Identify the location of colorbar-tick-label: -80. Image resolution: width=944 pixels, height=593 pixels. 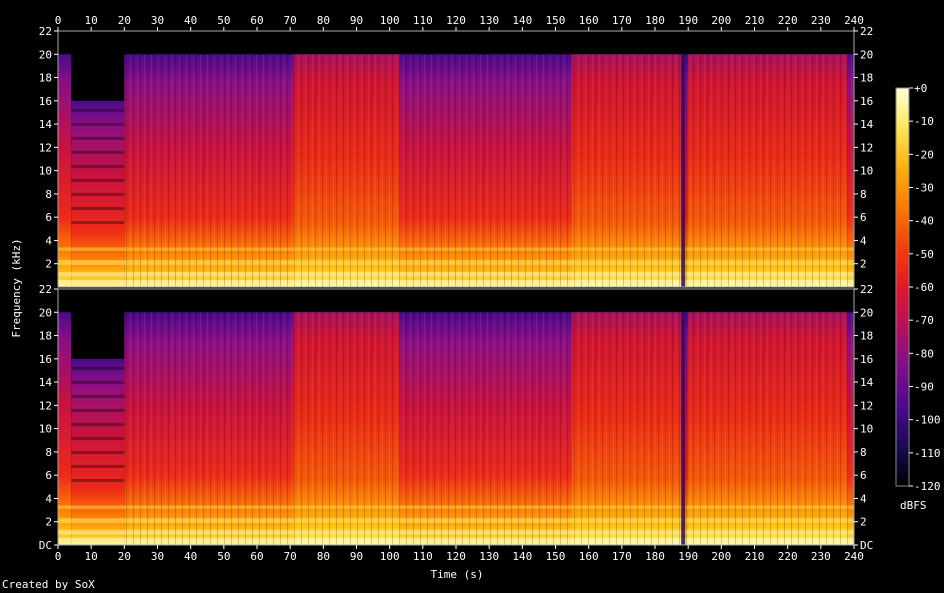
(924, 353).